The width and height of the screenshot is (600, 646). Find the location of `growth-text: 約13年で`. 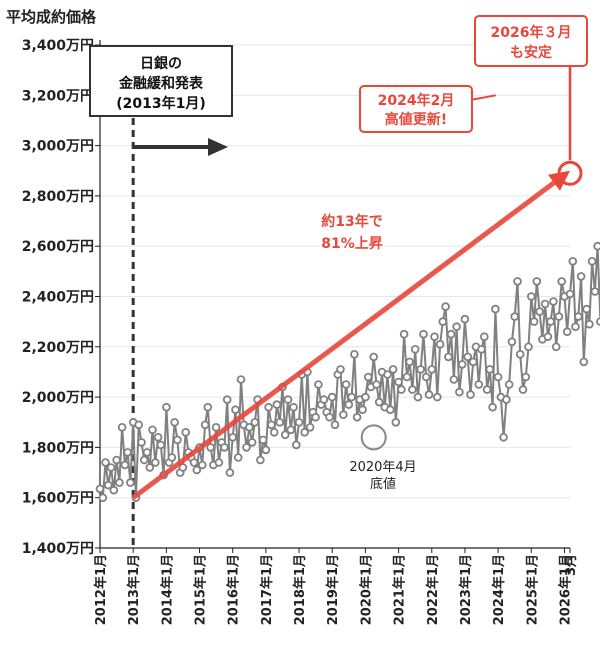

growth-text: 約13年で is located at coordinates (351, 221).